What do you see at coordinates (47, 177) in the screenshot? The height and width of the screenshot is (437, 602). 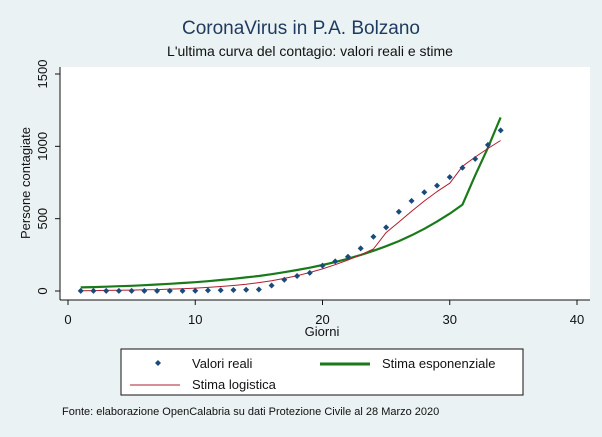 I see `y-axis-ticks: 0 500 1000 1500` at bounding box center [47, 177].